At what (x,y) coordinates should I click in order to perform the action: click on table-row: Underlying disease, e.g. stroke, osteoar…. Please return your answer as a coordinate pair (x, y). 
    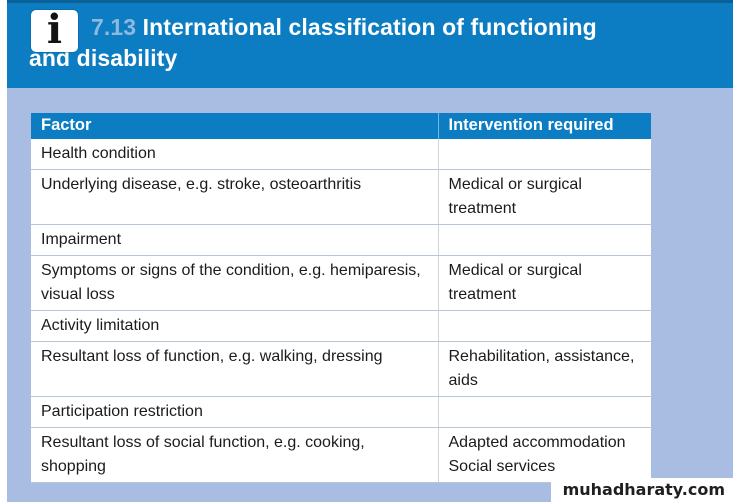
    Looking at the image, I should click on (341, 197).